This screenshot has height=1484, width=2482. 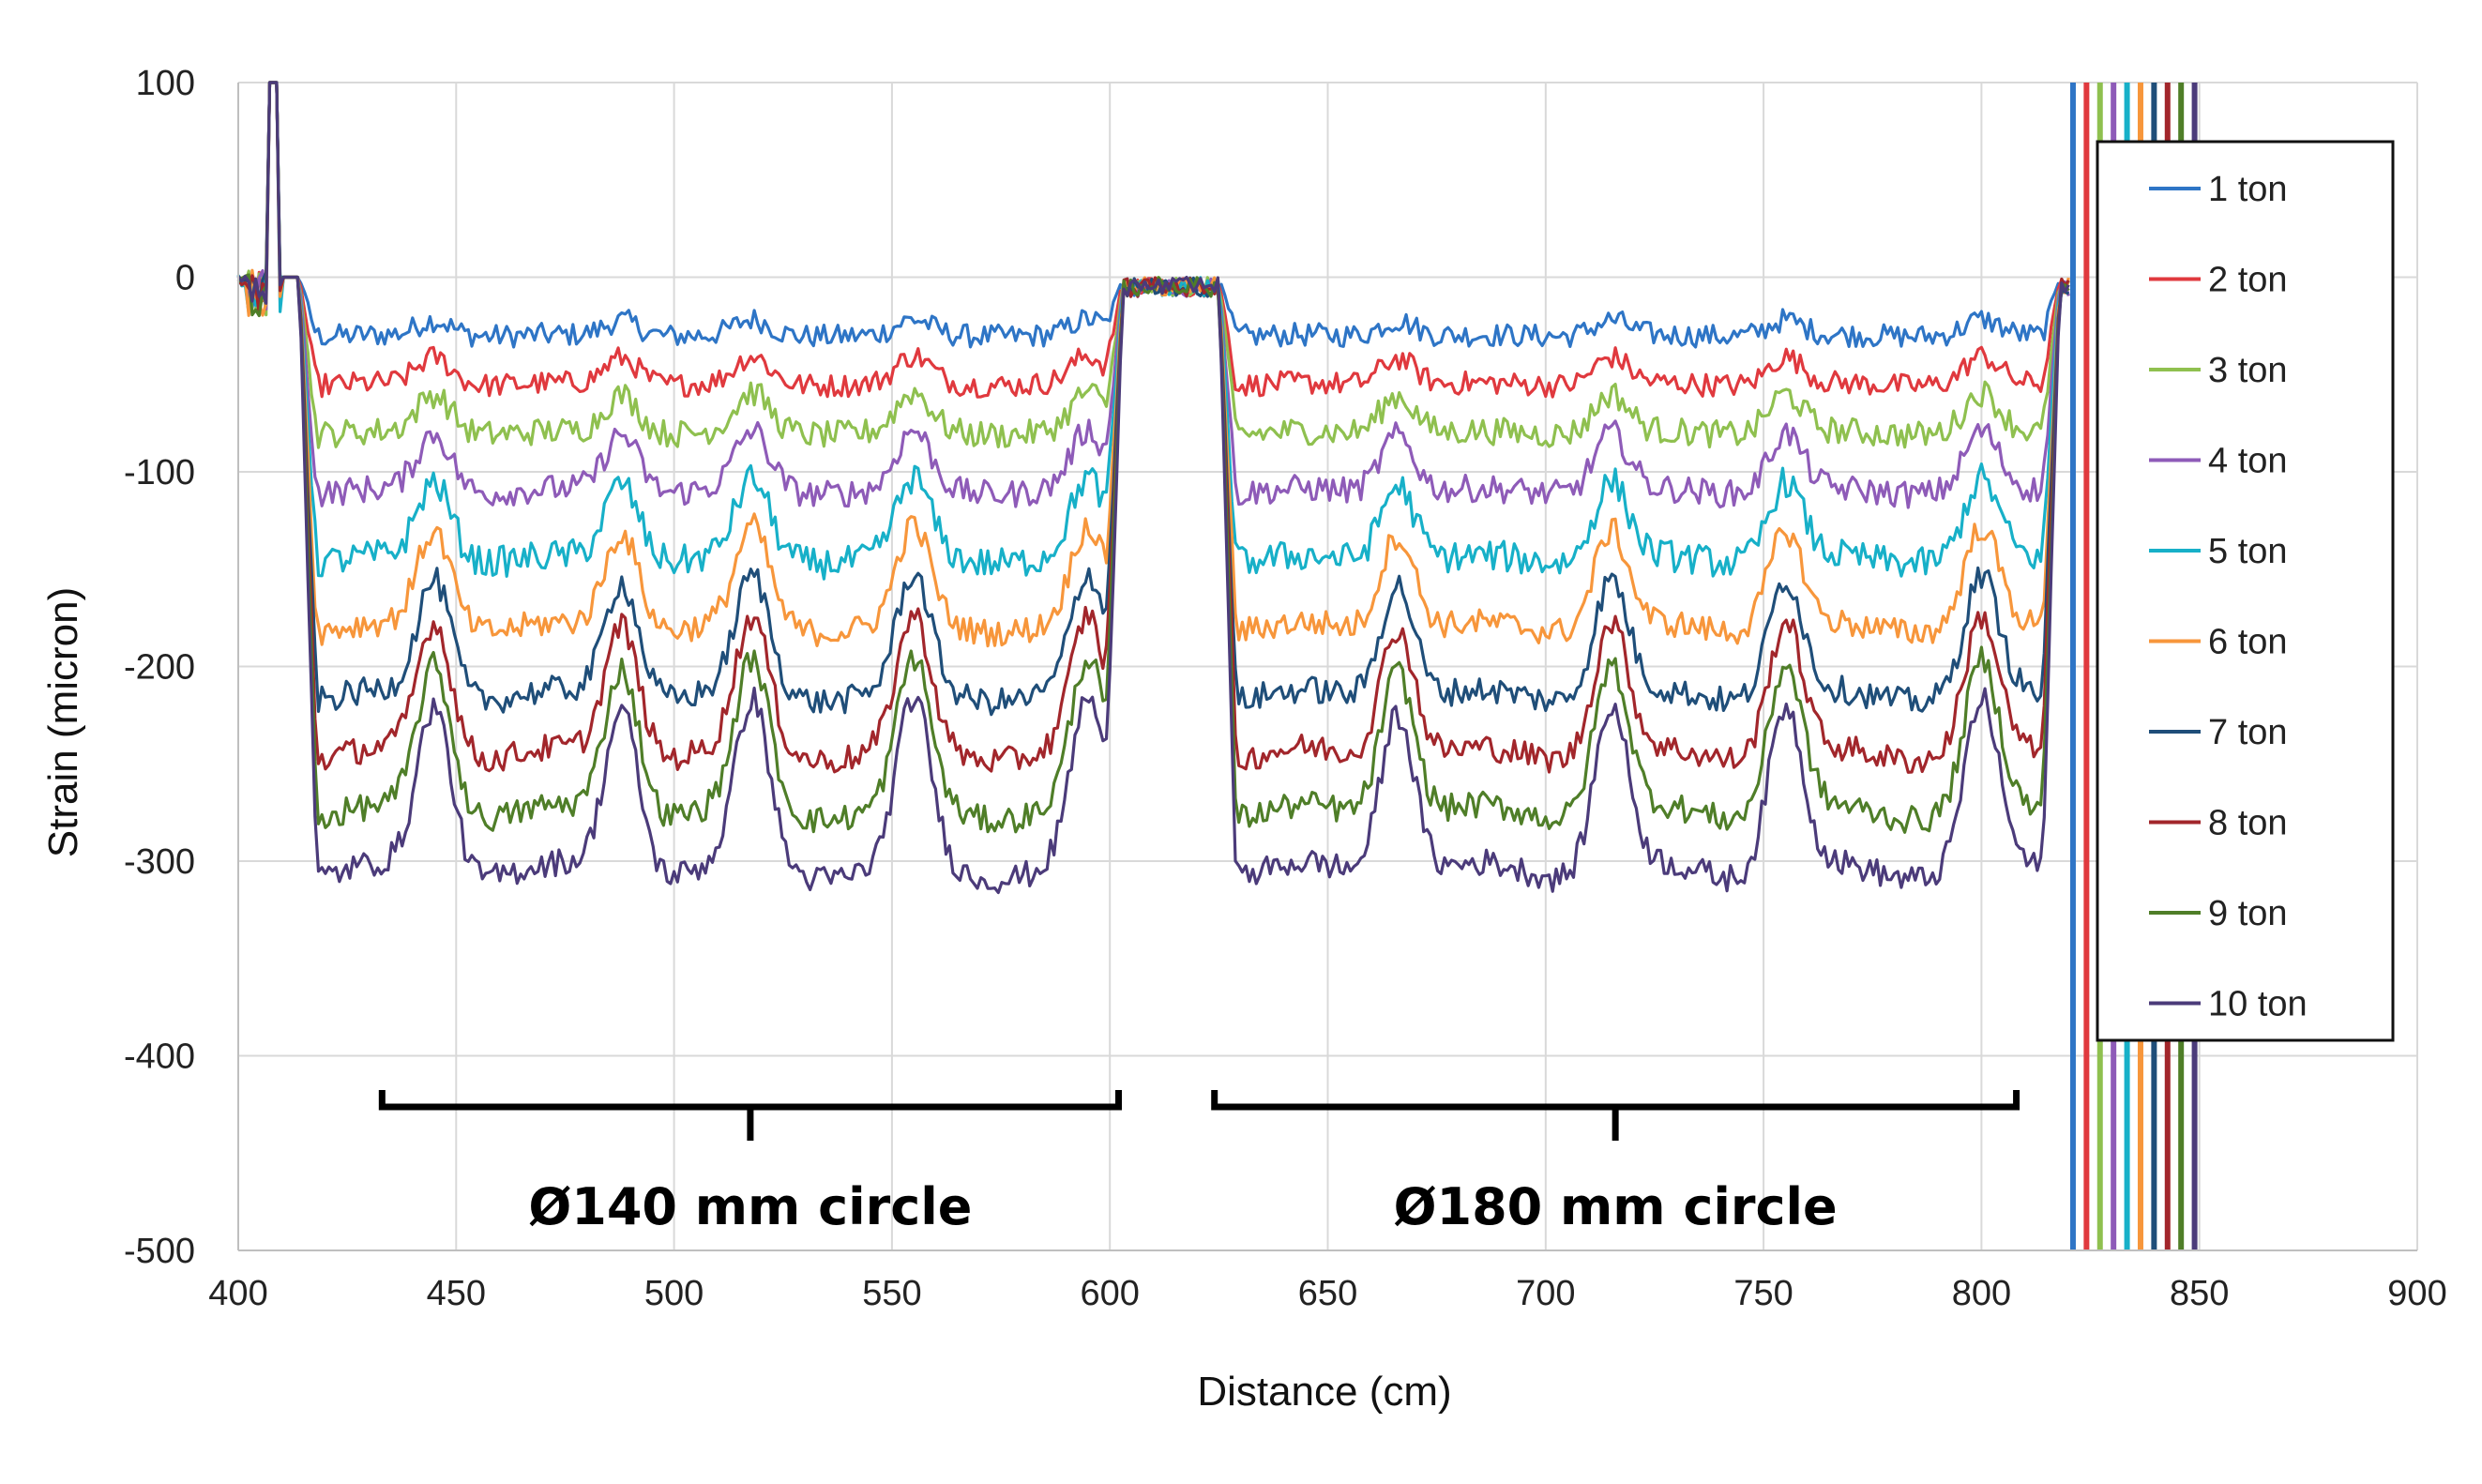 I want to click on x-tick-label: 850, so click(x=2199, y=1294).